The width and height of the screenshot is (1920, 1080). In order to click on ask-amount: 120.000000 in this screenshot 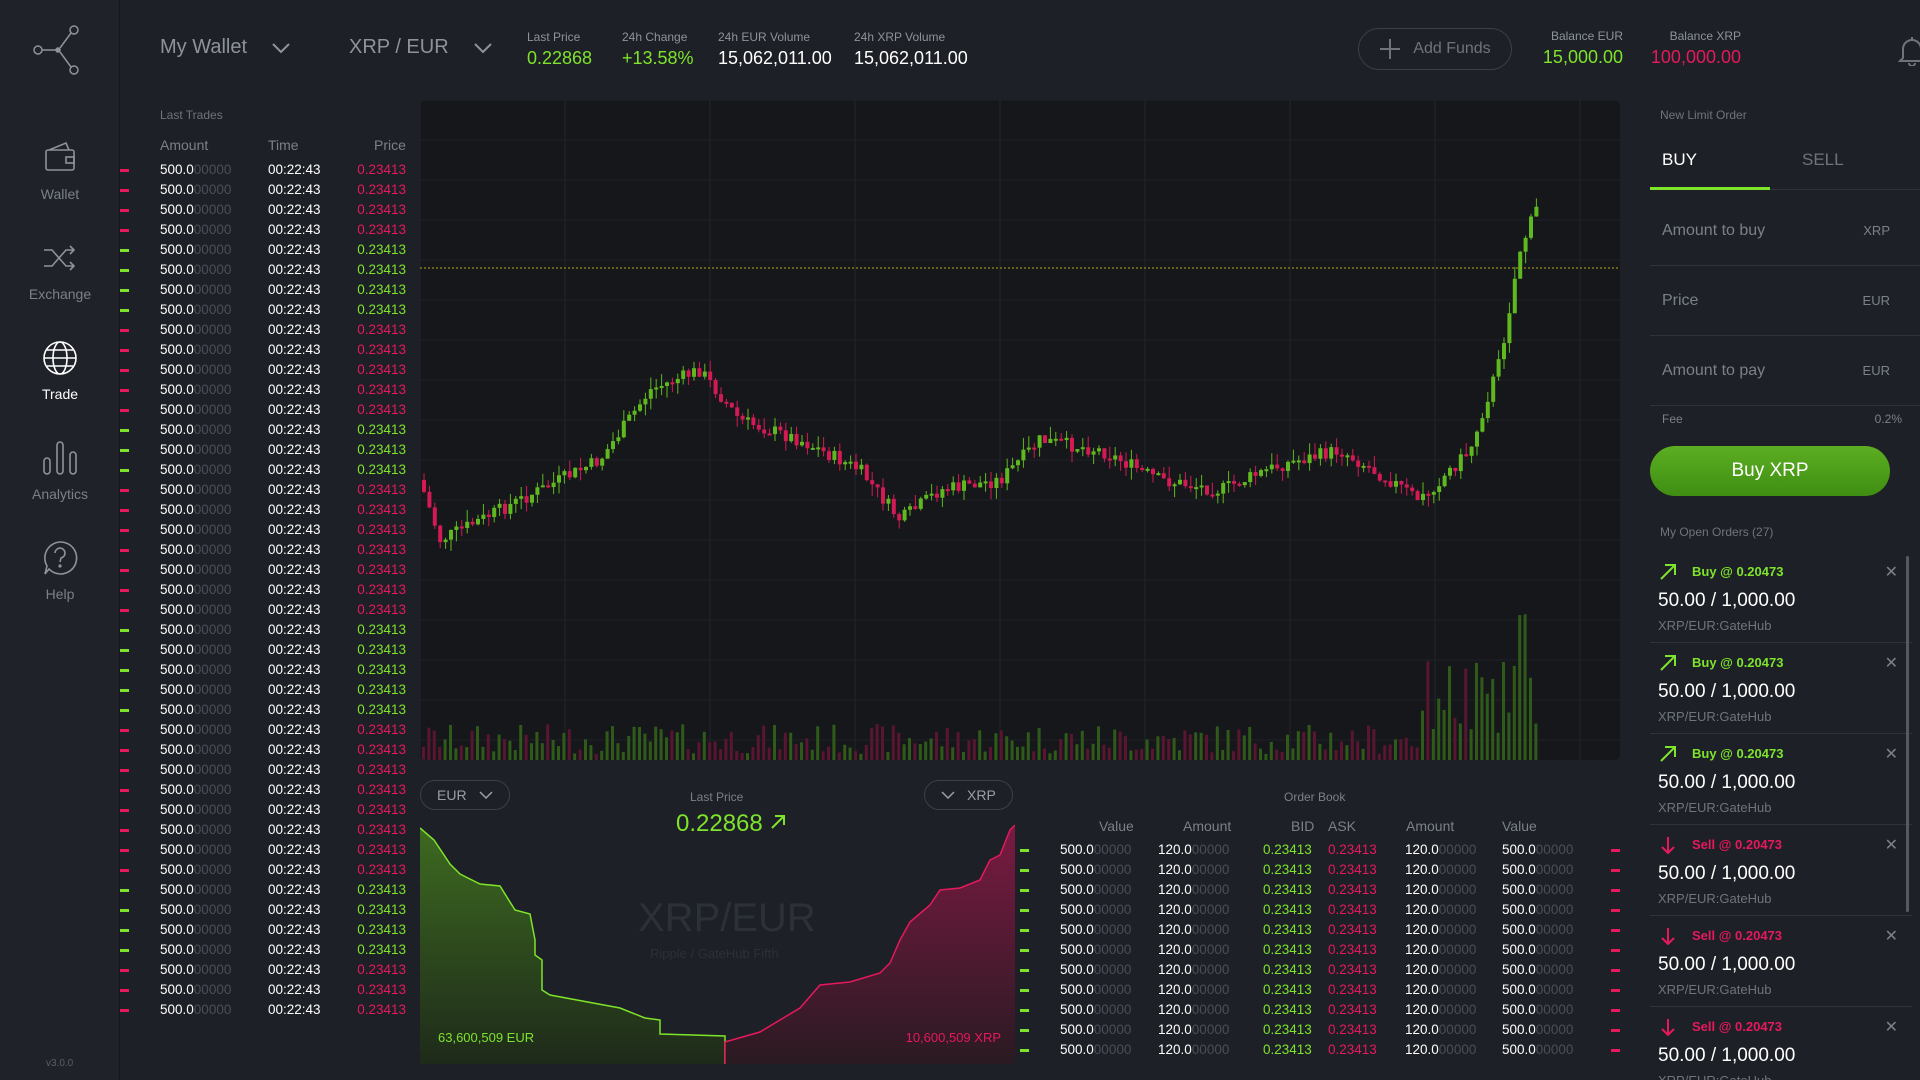, I will do `click(1441, 869)`.